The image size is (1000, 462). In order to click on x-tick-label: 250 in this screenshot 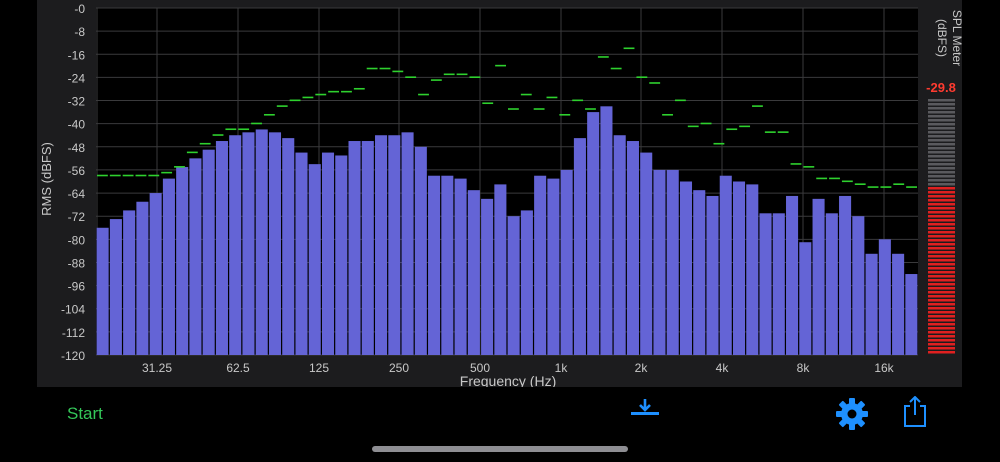, I will do `click(399, 368)`.